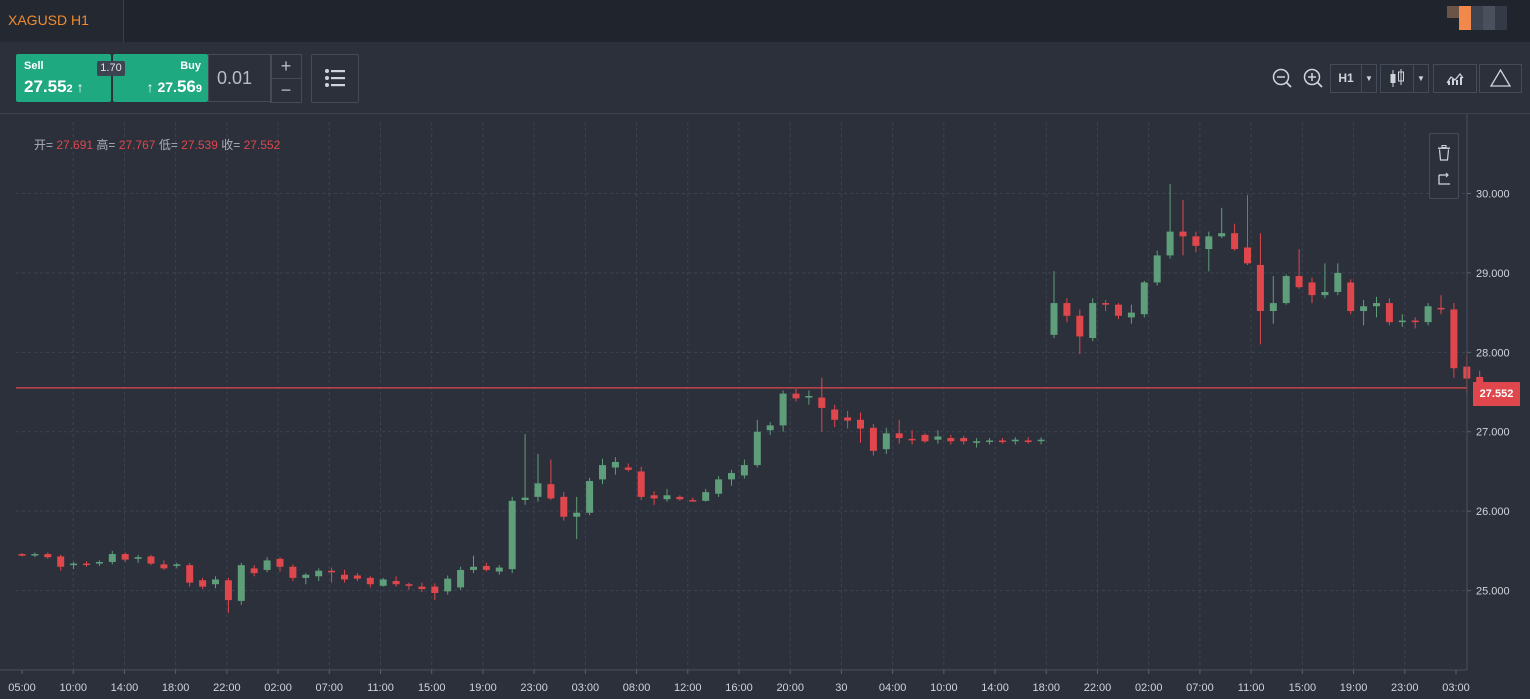 The image size is (1530, 699). Describe the element at coordinates (483, 688) in the screenshot. I see `time-tick-label: 19:00` at that location.